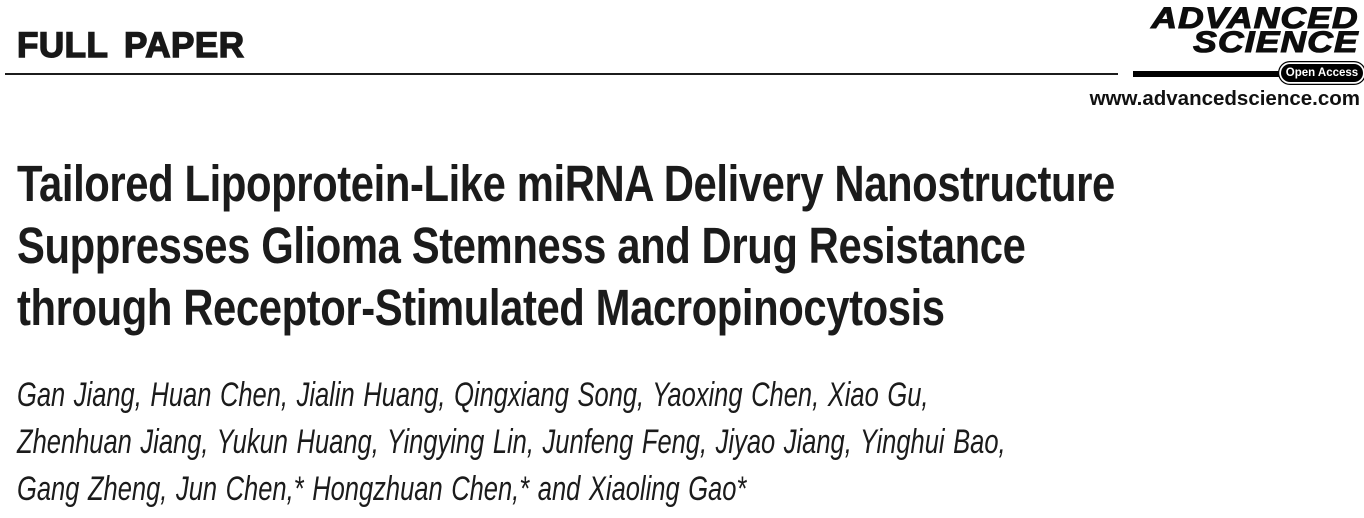 The image size is (1364, 518). Describe the element at coordinates (1255, 18) in the screenshot. I see `journal-logo-line1: ADVANCED` at that location.